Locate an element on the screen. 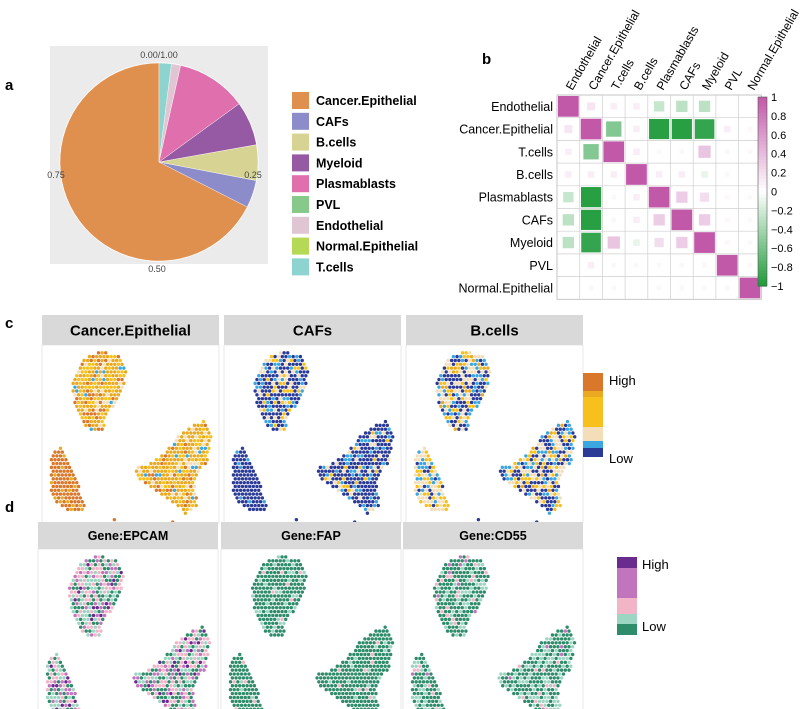 The width and height of the screenshot is (800, 709). legend-c-low: Low is located at coordinates (621, 458).